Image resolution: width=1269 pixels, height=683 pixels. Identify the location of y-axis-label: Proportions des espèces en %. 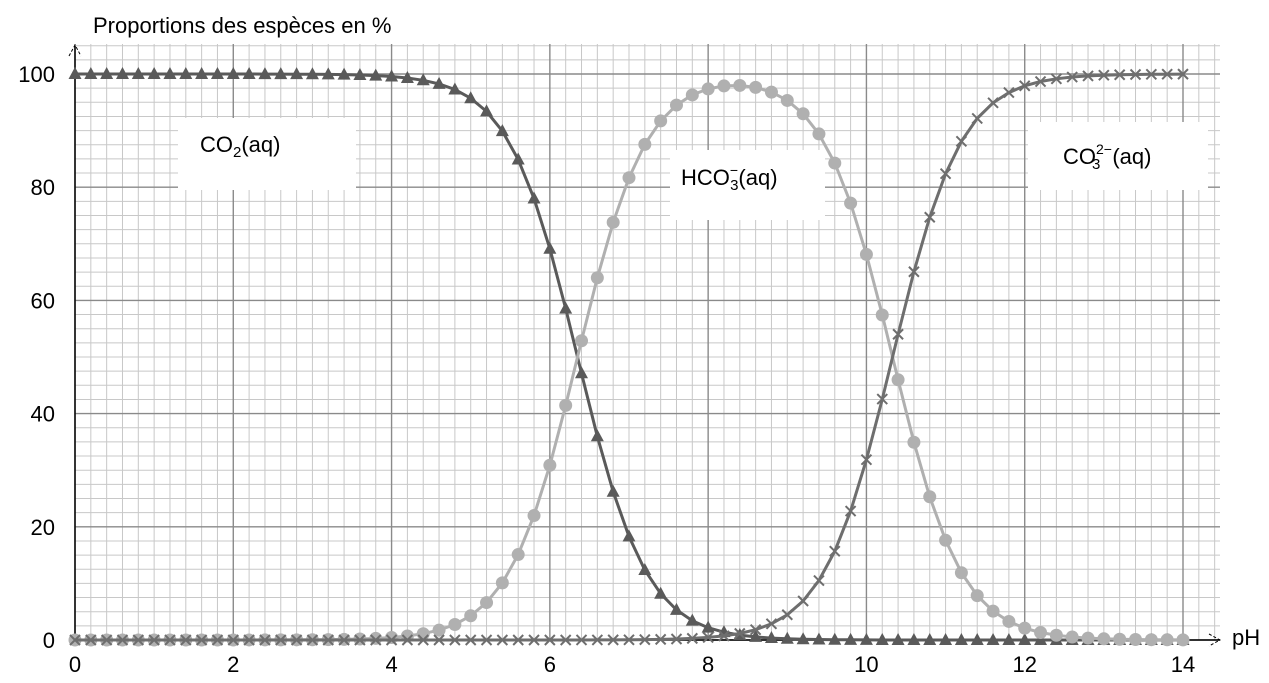
(242, 25).